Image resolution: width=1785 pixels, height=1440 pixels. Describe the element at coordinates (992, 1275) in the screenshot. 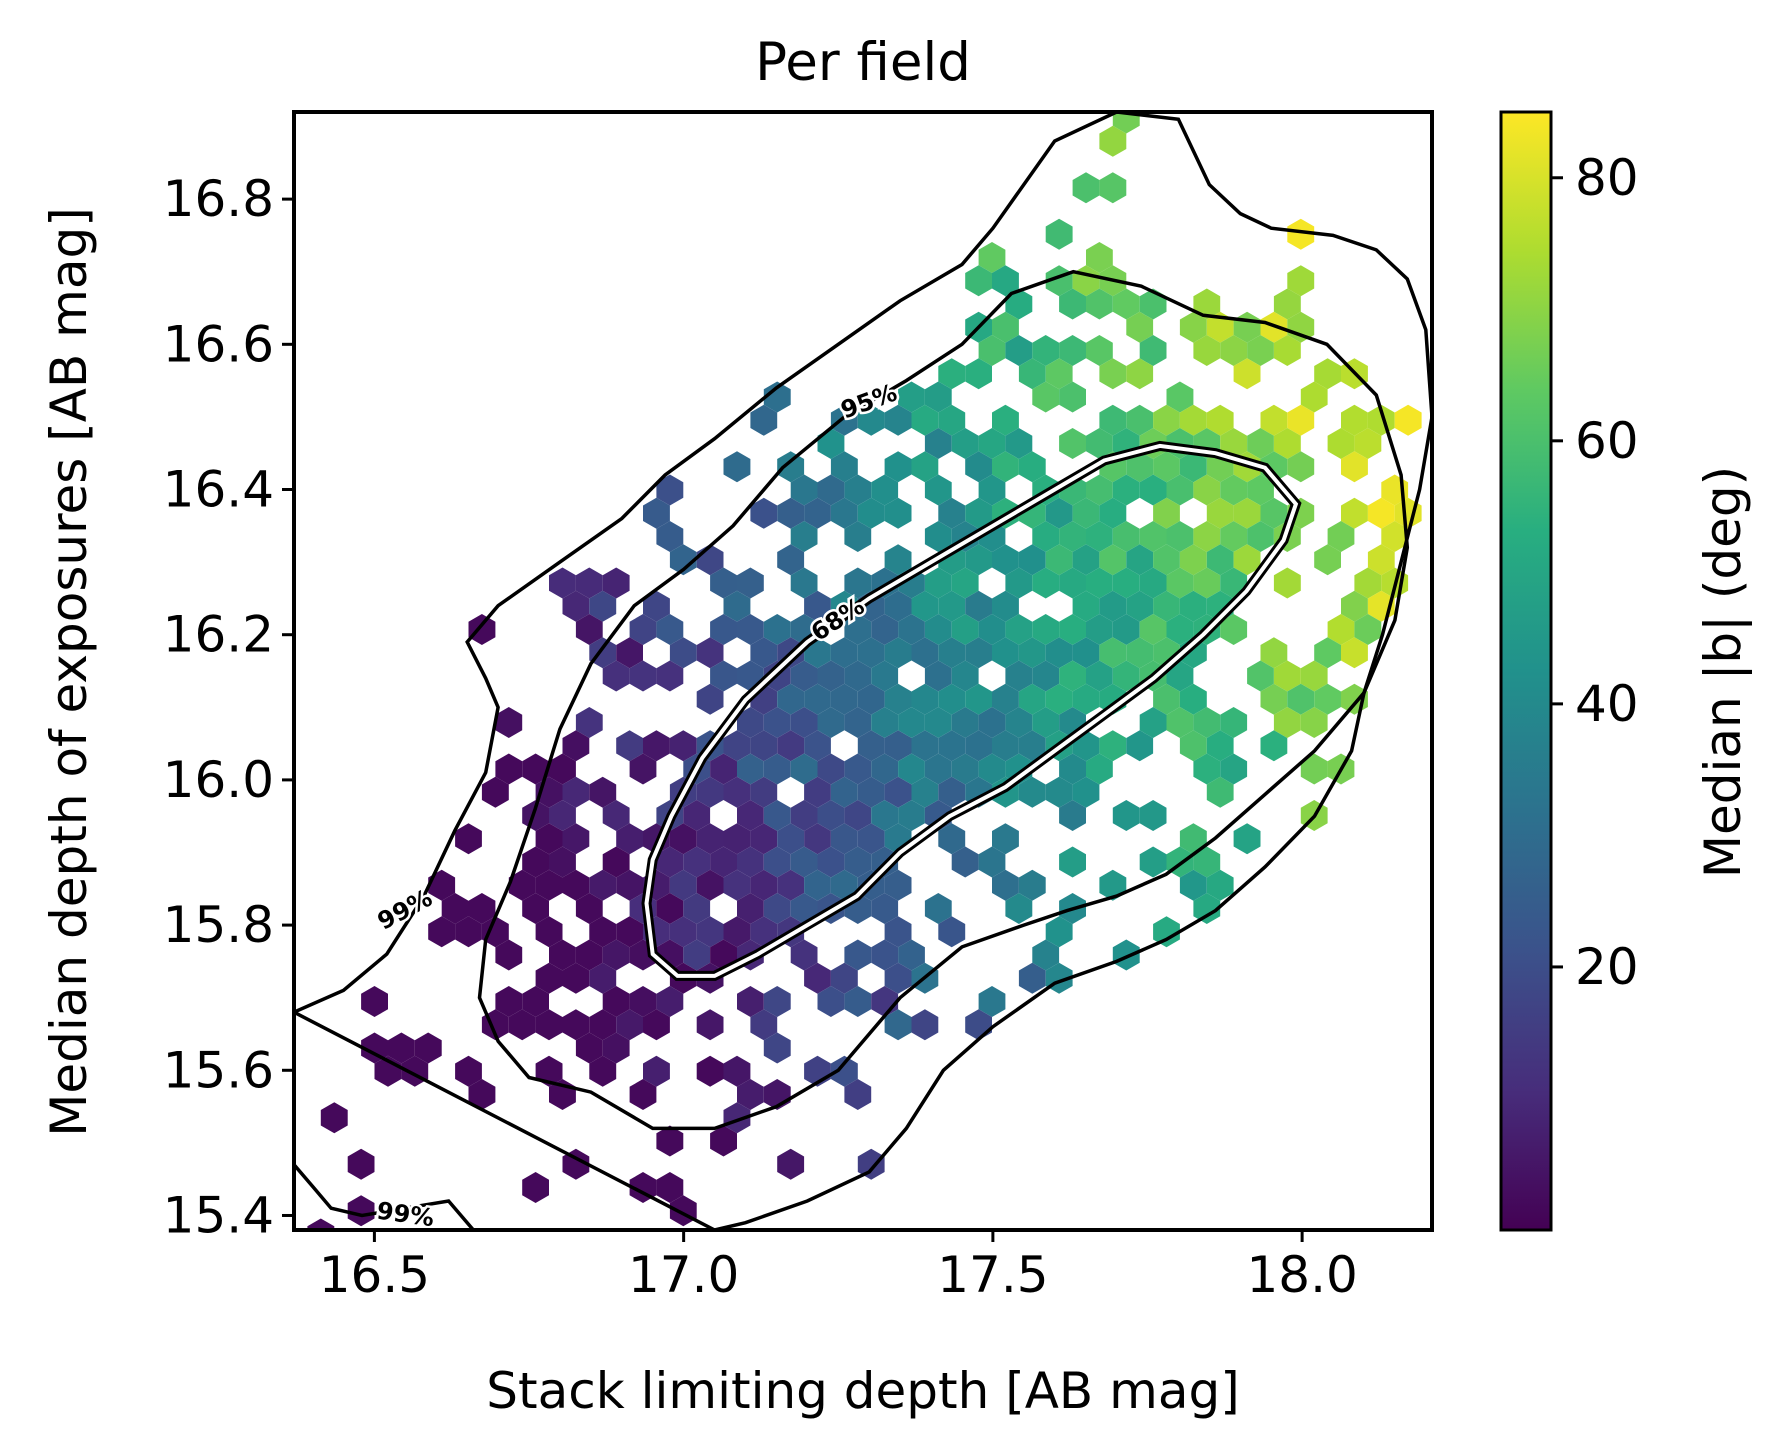

I see `x-tick-label: 17.5` at that location.